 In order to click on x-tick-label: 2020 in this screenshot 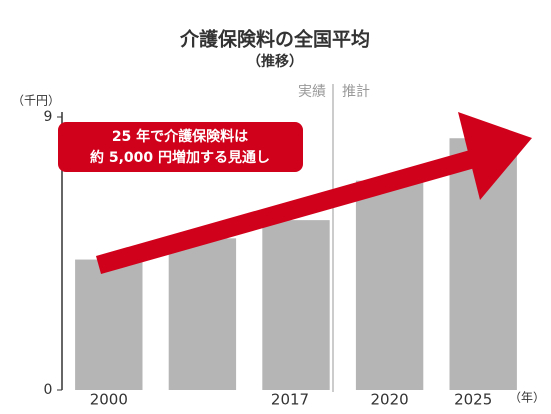, I will do `click(390, 400)`.